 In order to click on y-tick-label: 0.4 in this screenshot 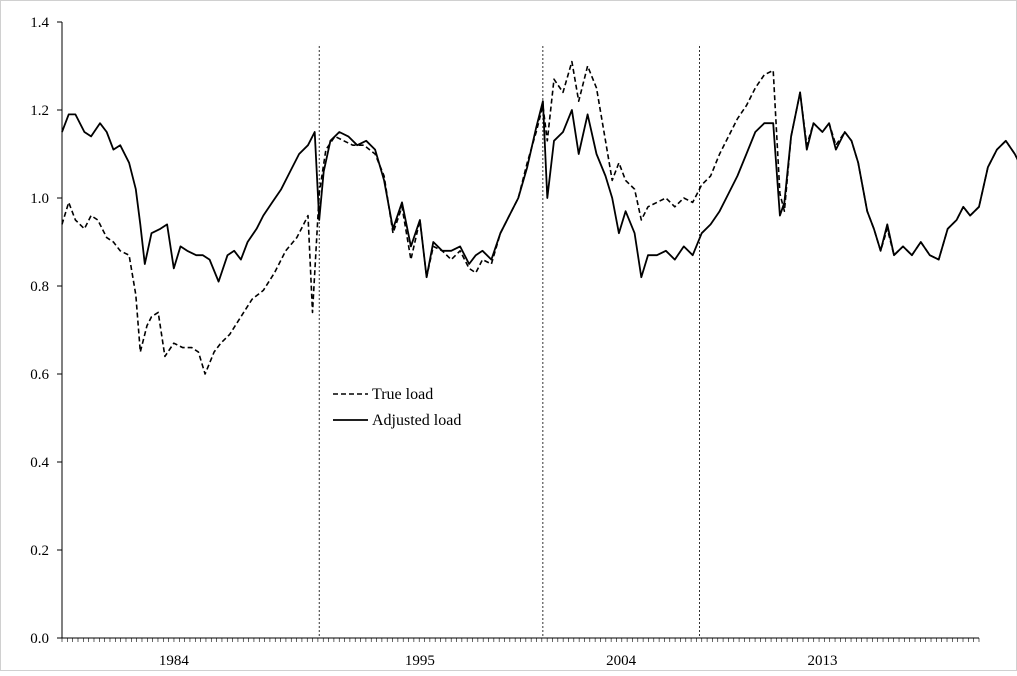, I will do `click(39, 463)`.